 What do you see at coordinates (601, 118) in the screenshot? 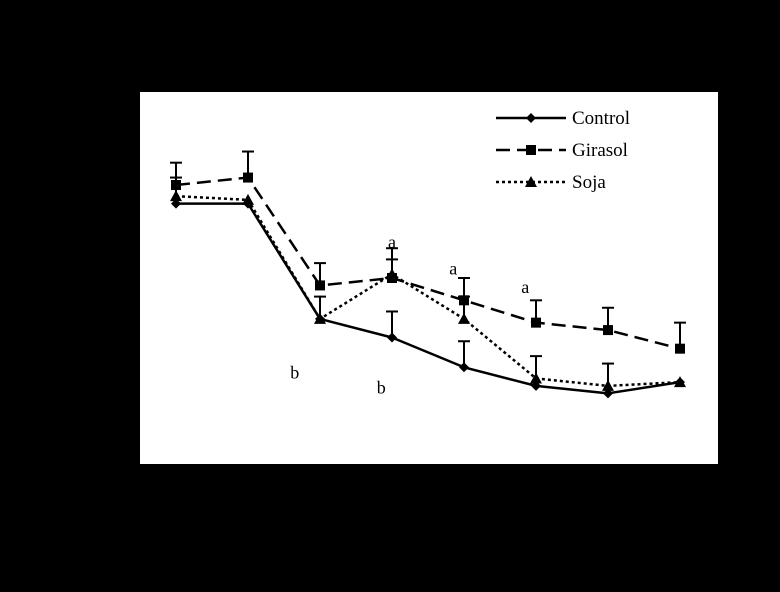
I see `legend-label-control: Control` at bounding box center [601, 118].